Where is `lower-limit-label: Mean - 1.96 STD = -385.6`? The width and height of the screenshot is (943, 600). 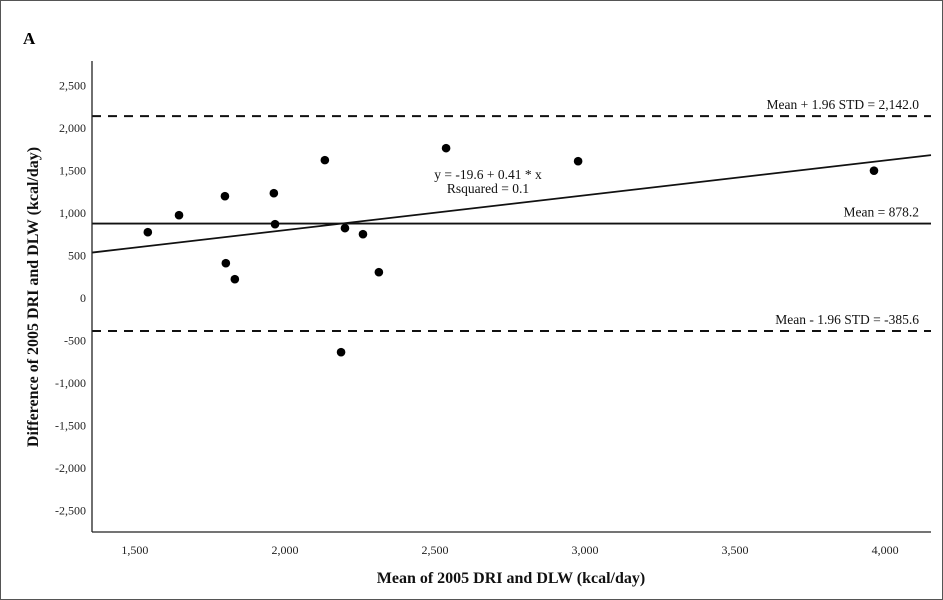
lower-limit-label: Mean - 1.96 STD = -385.6 is located at coordinates (847, 319).